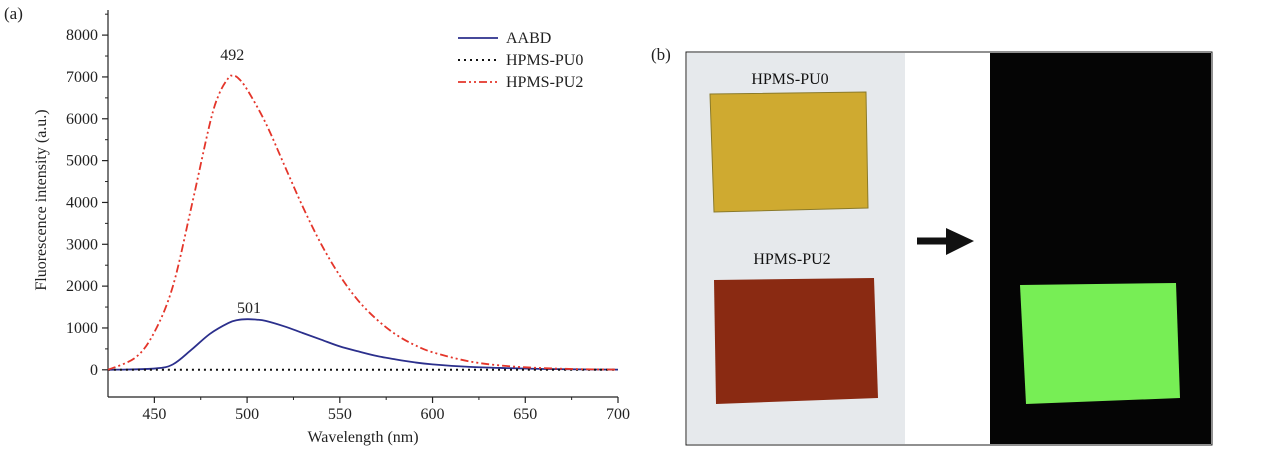 The image size is (1261, 457). What do you see at coordinates (249, 308) in the screenshot?
I see `peak-annotation: 501` at bounding box center [249, 308].